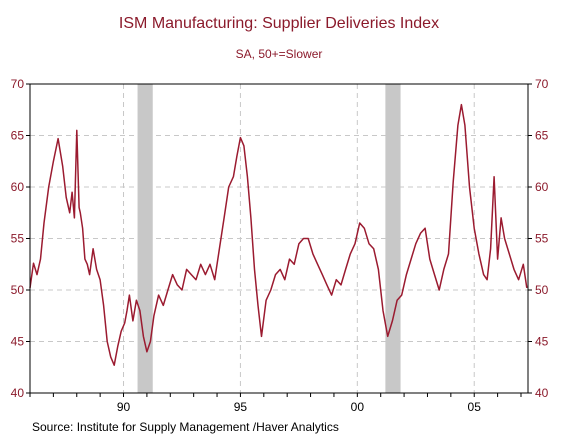  What do you see at coordinates (475, 407) in the screenshot?
I see `x-tick-label: 05` at bounding box center [475, 407].